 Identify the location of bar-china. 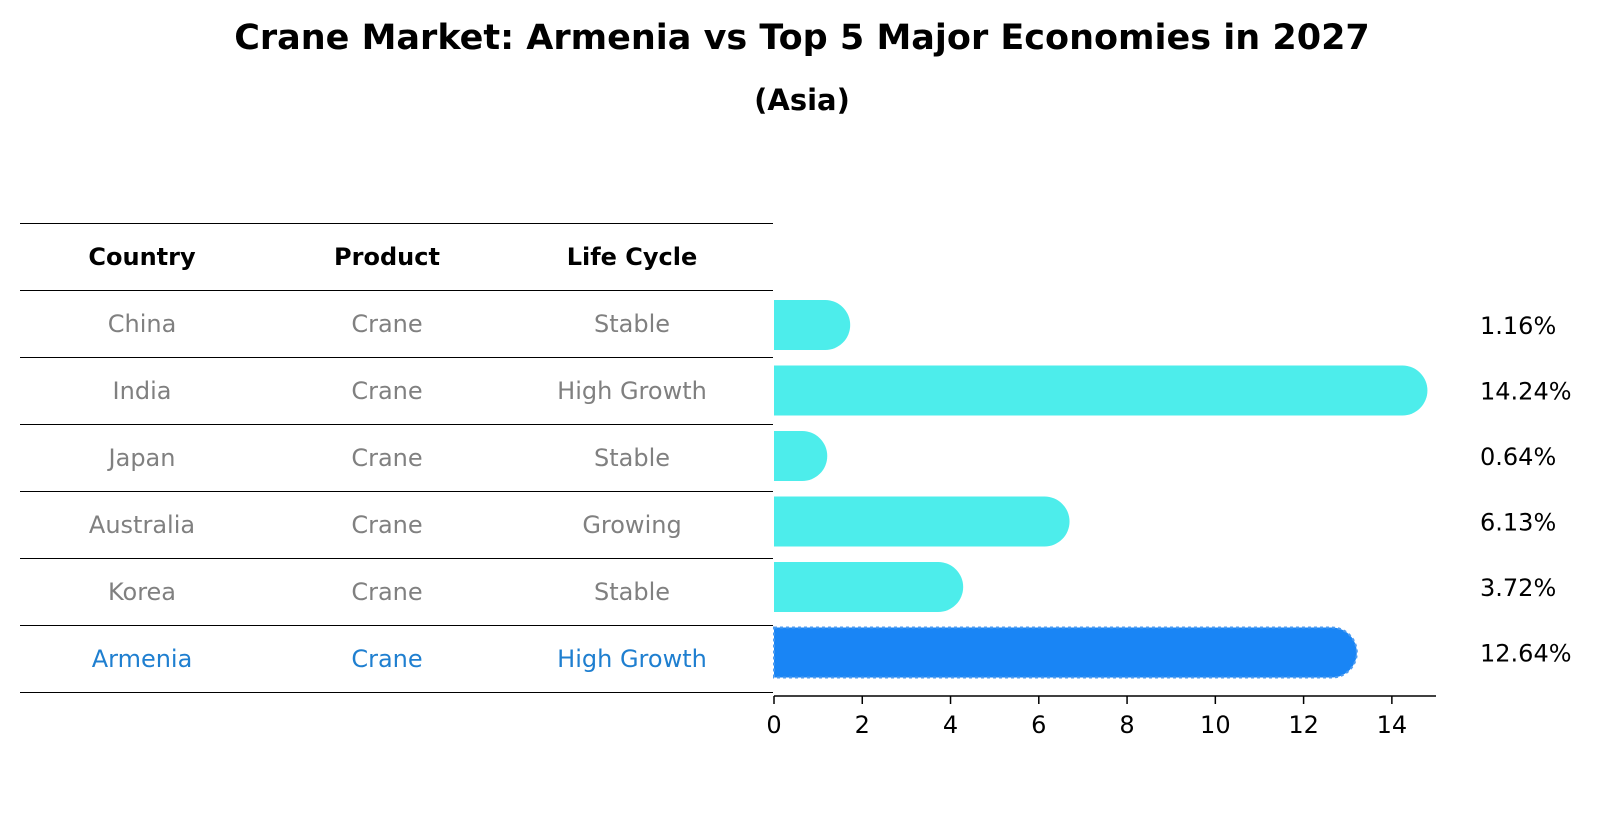
(812, 325).